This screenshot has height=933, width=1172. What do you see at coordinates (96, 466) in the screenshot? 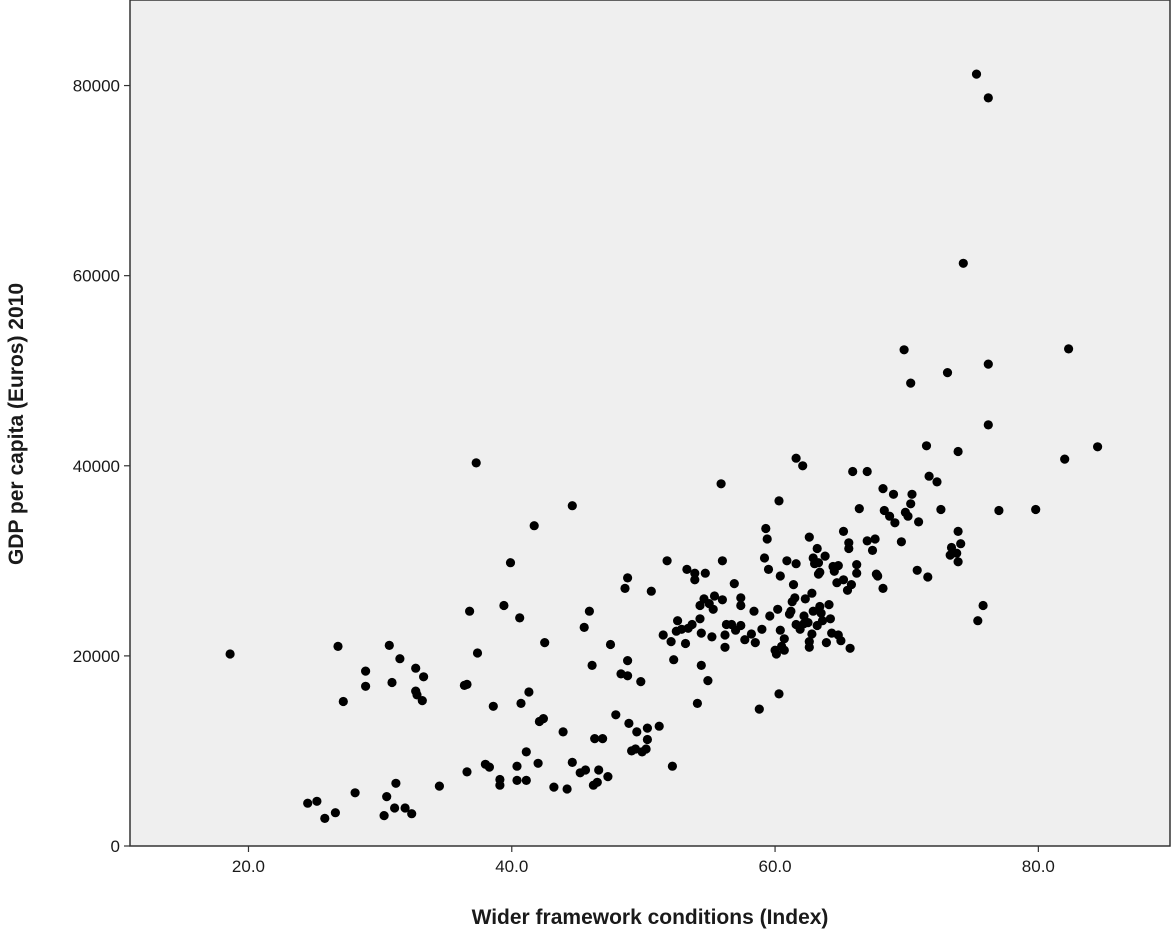
I see `y-tick-label: 40000` at bounding box center [96, 466].